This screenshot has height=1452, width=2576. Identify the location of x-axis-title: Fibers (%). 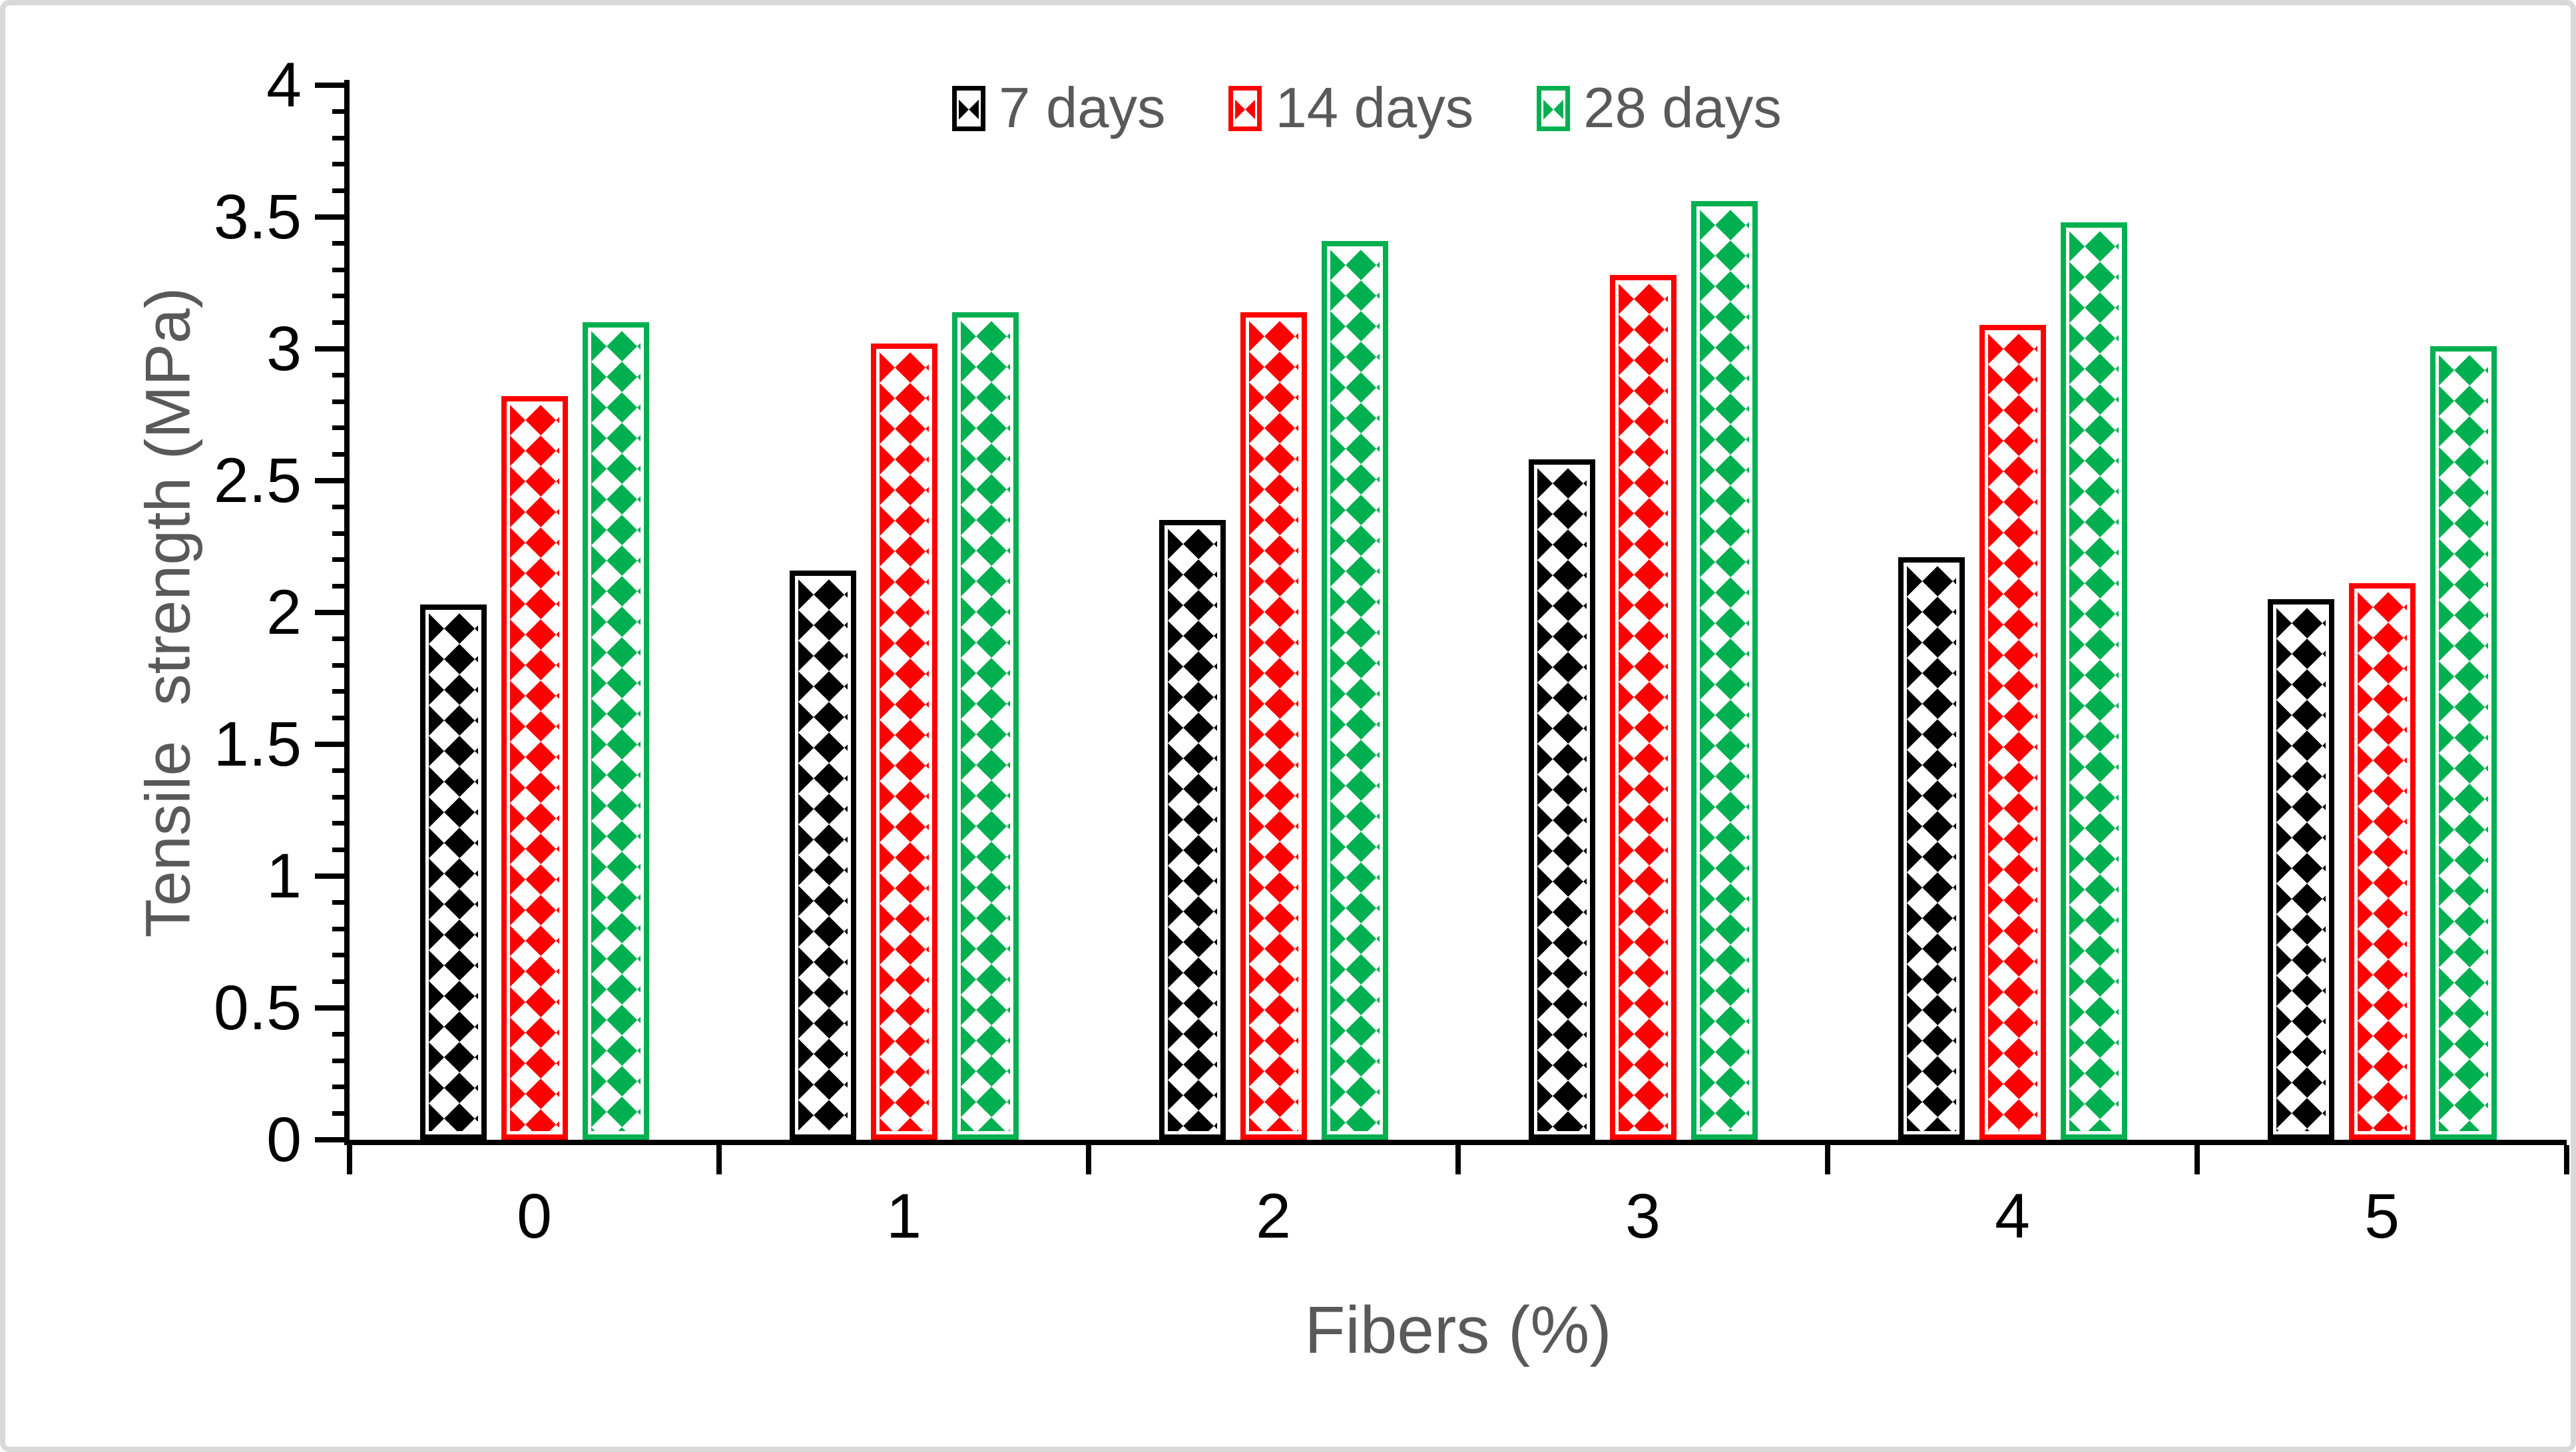
(1458, 1330).